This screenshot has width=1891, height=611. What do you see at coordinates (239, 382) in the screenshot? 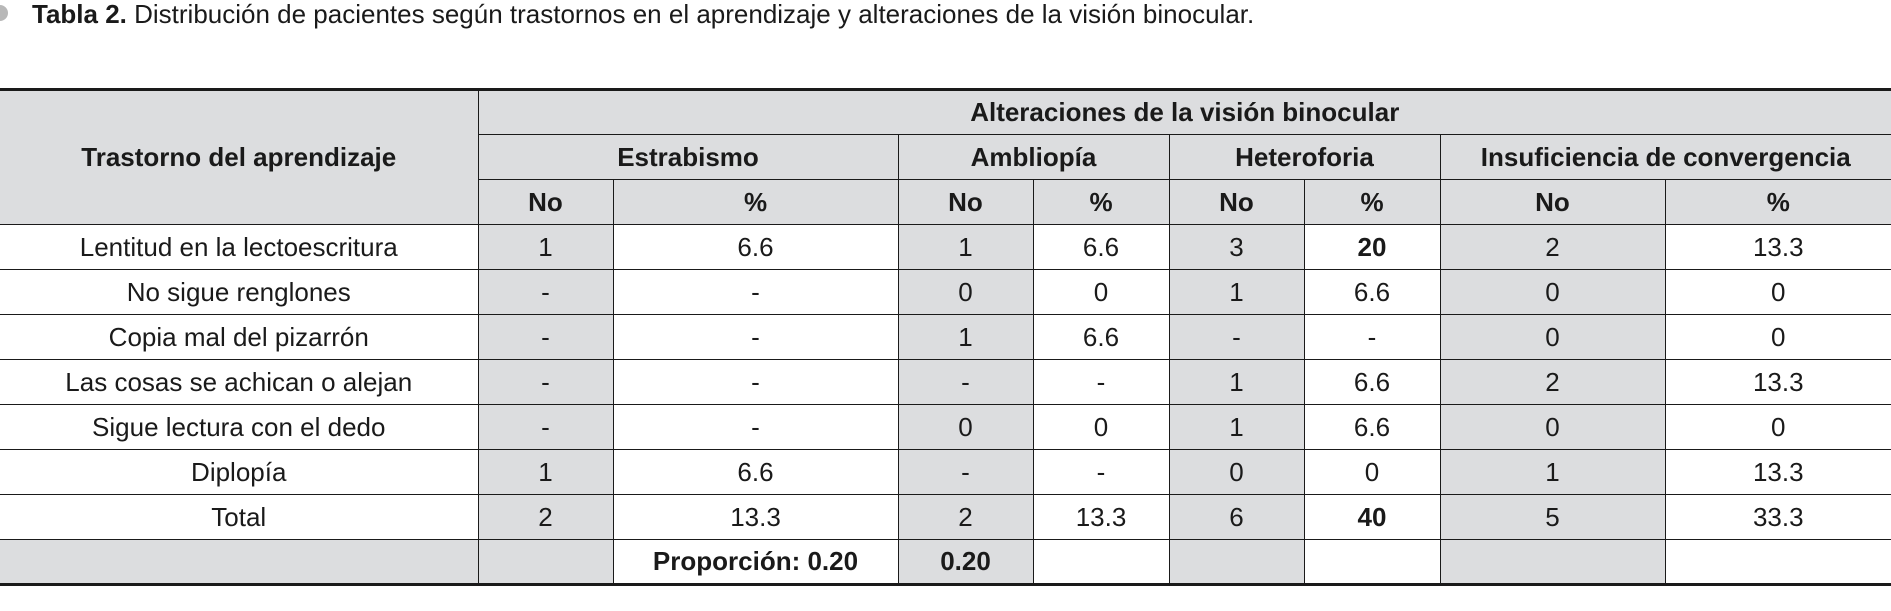
I see `row-label: Las cosas se achican o alejan` at bounding box center [239, 382].